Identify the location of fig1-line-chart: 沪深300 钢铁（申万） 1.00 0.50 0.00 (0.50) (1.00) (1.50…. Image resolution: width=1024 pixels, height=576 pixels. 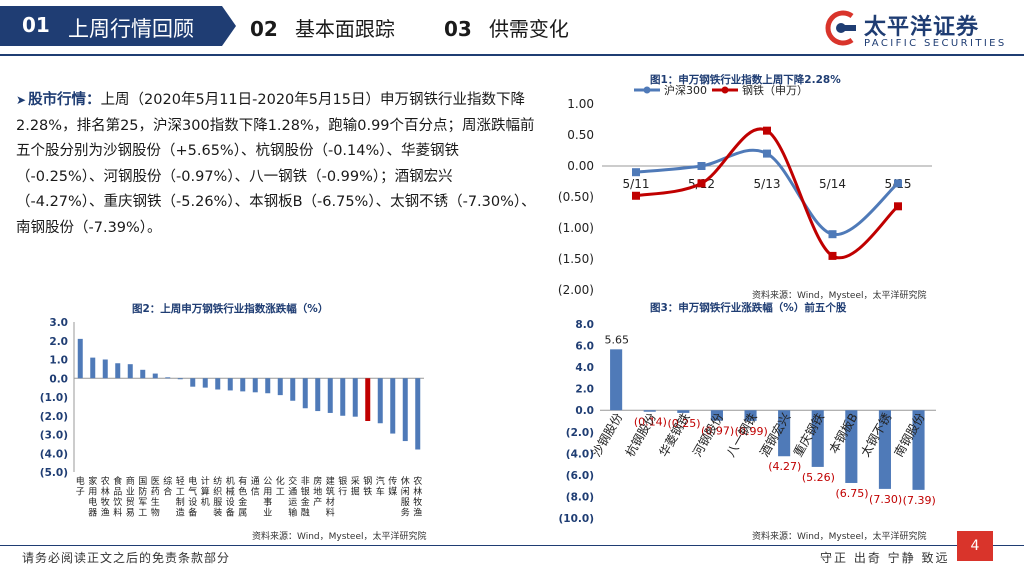
(745, 190).